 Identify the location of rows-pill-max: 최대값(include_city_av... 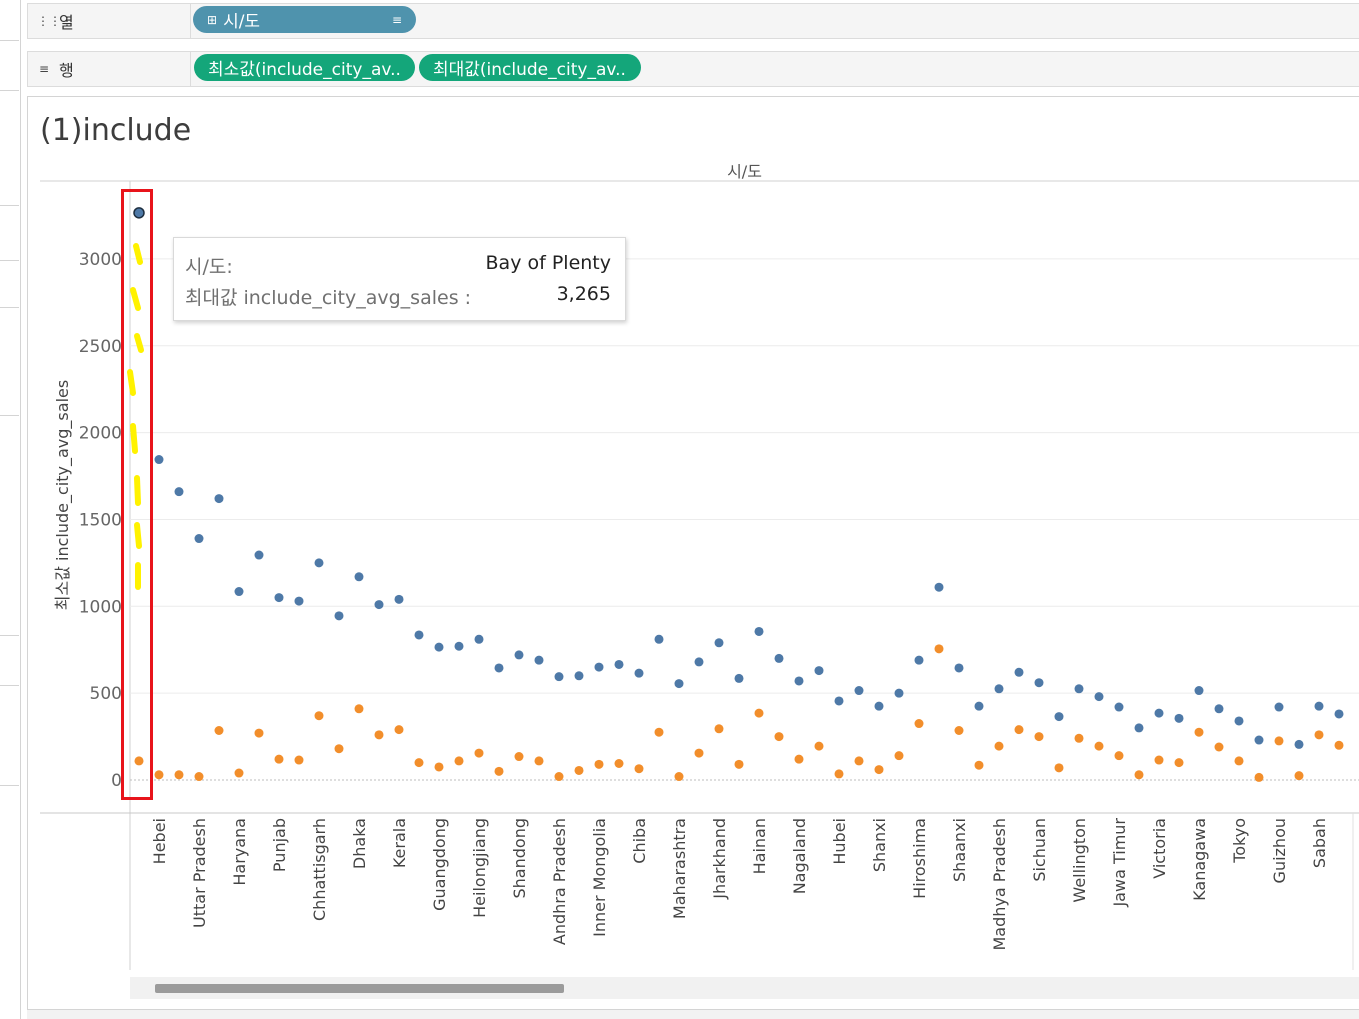
(530, 67).